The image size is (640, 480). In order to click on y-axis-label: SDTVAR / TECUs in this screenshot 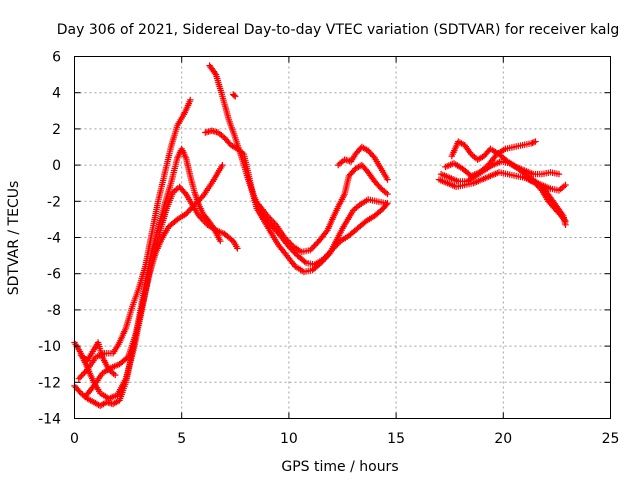, I will do `click(14, 238)`.